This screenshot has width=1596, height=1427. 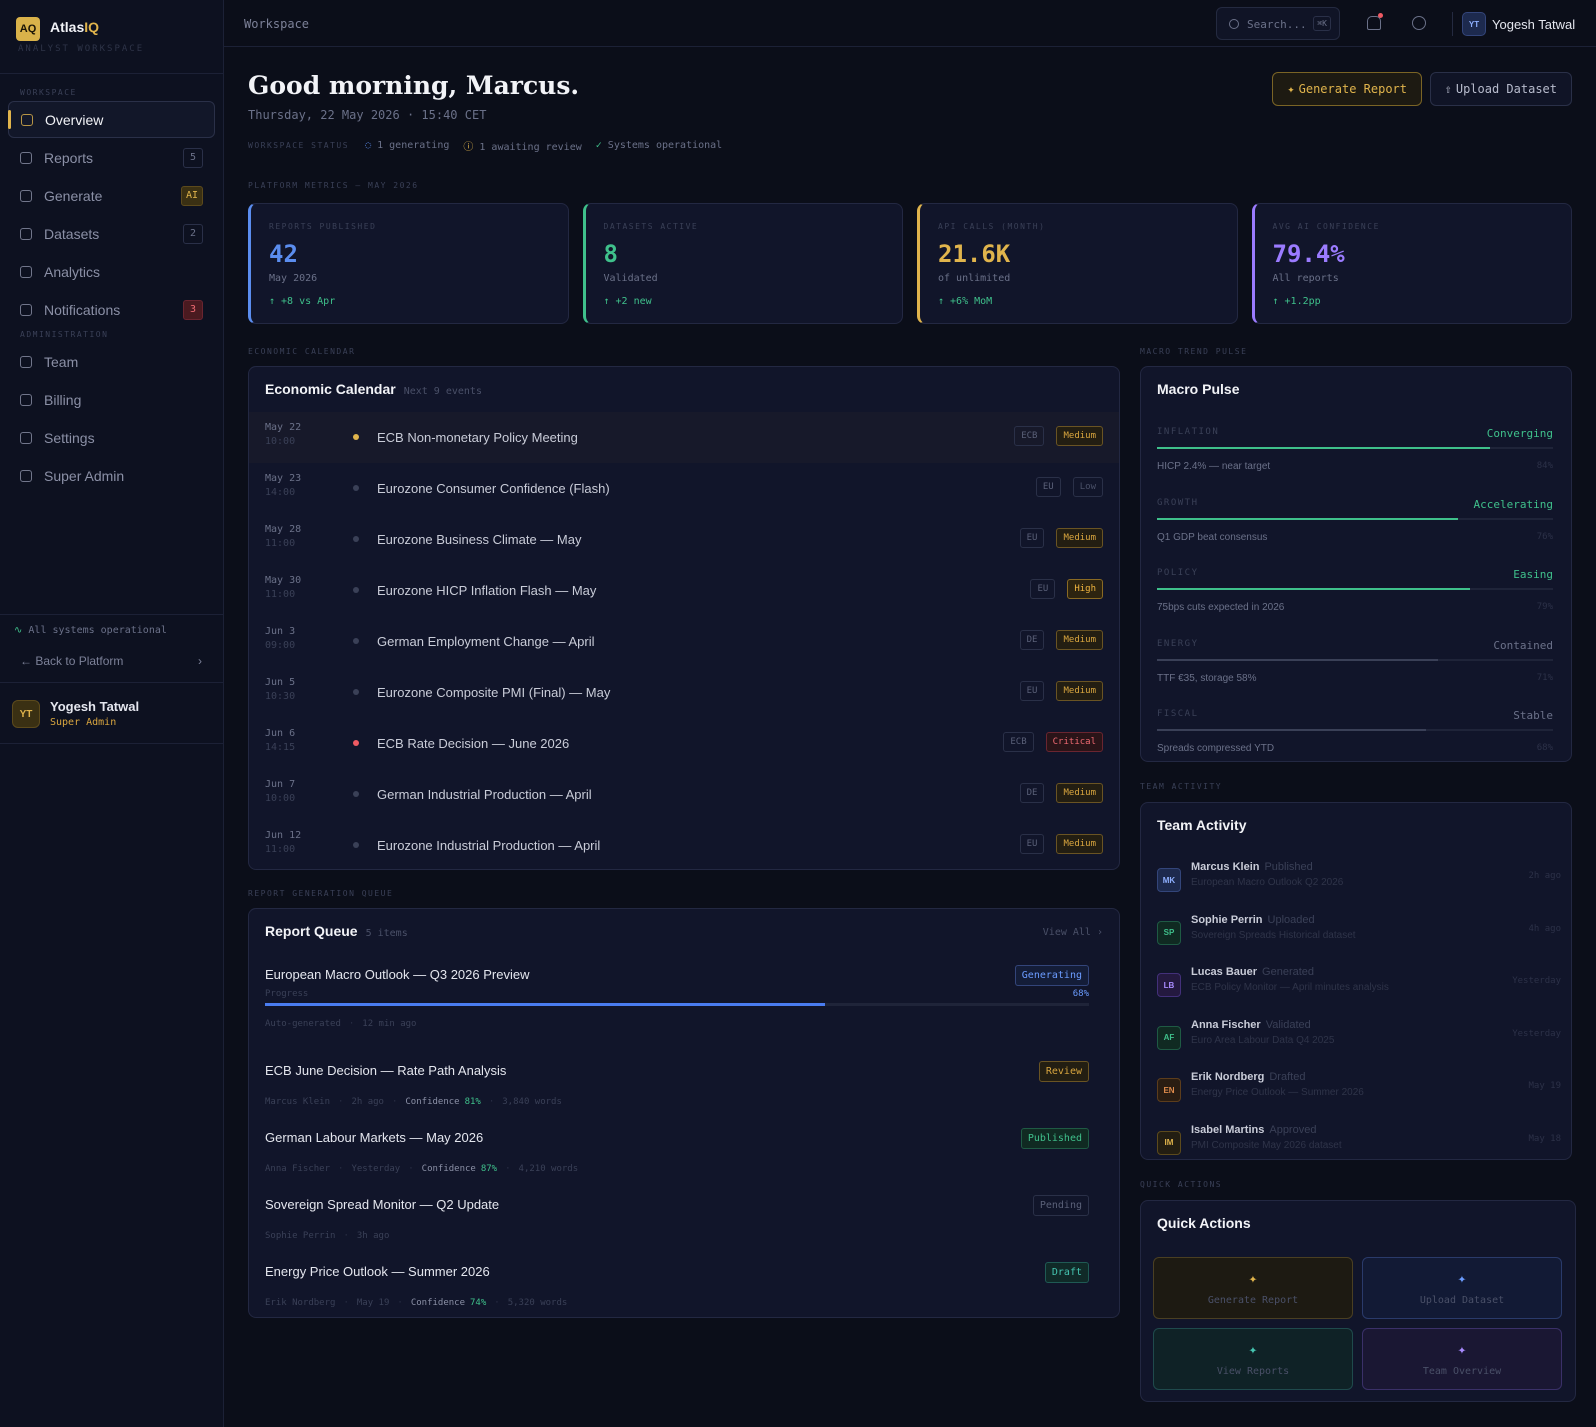 What do you see at coordinates (111, 157) in the screenshot?
I see `nav-item: Reports 5` at bounding box center [111, 157].